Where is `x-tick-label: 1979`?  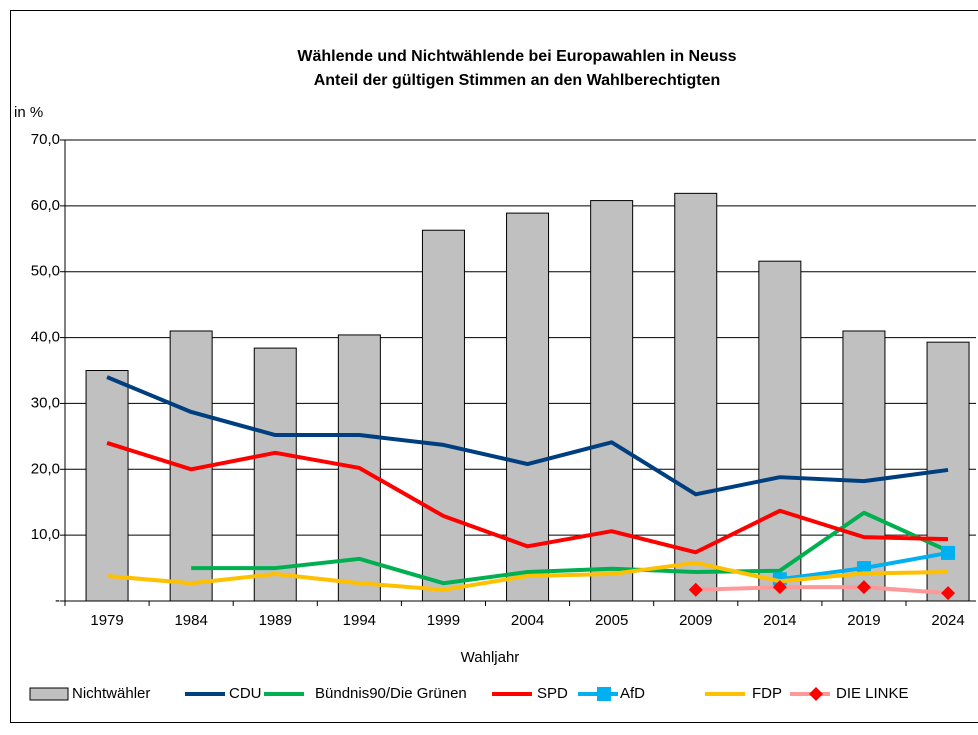 x-tick-label: 1979 is located at coordinates (106, 620).